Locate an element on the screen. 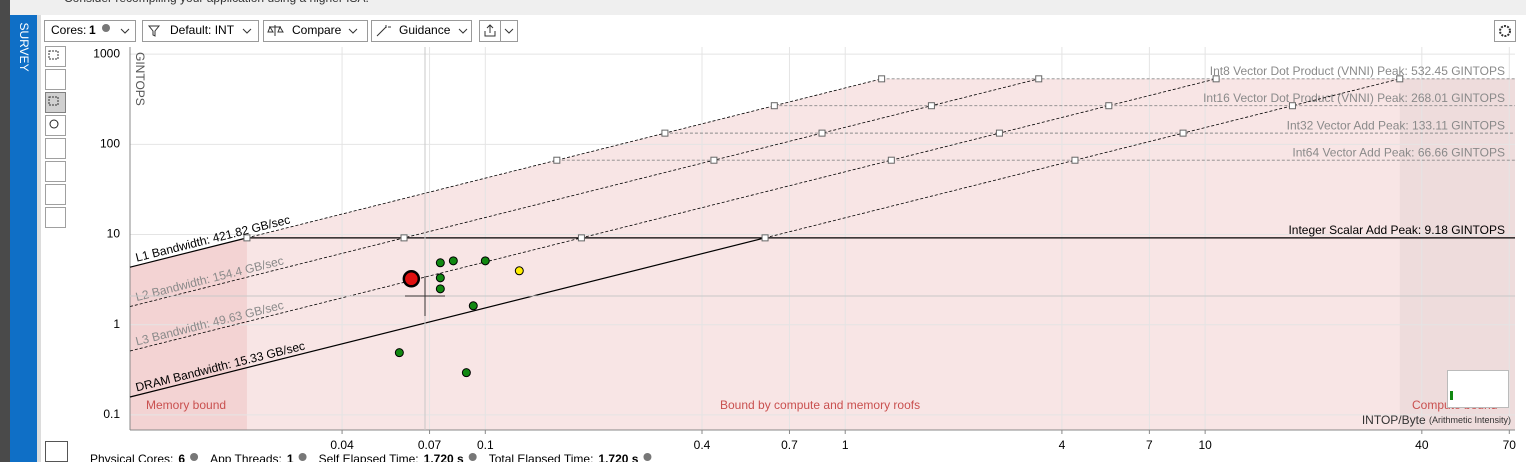  x-tick-label: 0.07 is located at coordinates (430, 445).